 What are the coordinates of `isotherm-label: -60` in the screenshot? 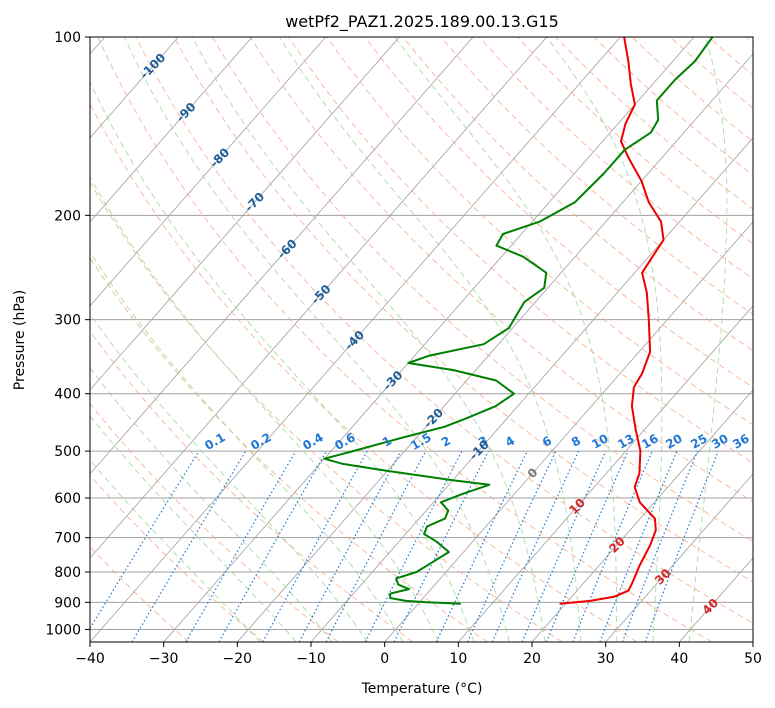 It's located at (287, 248).